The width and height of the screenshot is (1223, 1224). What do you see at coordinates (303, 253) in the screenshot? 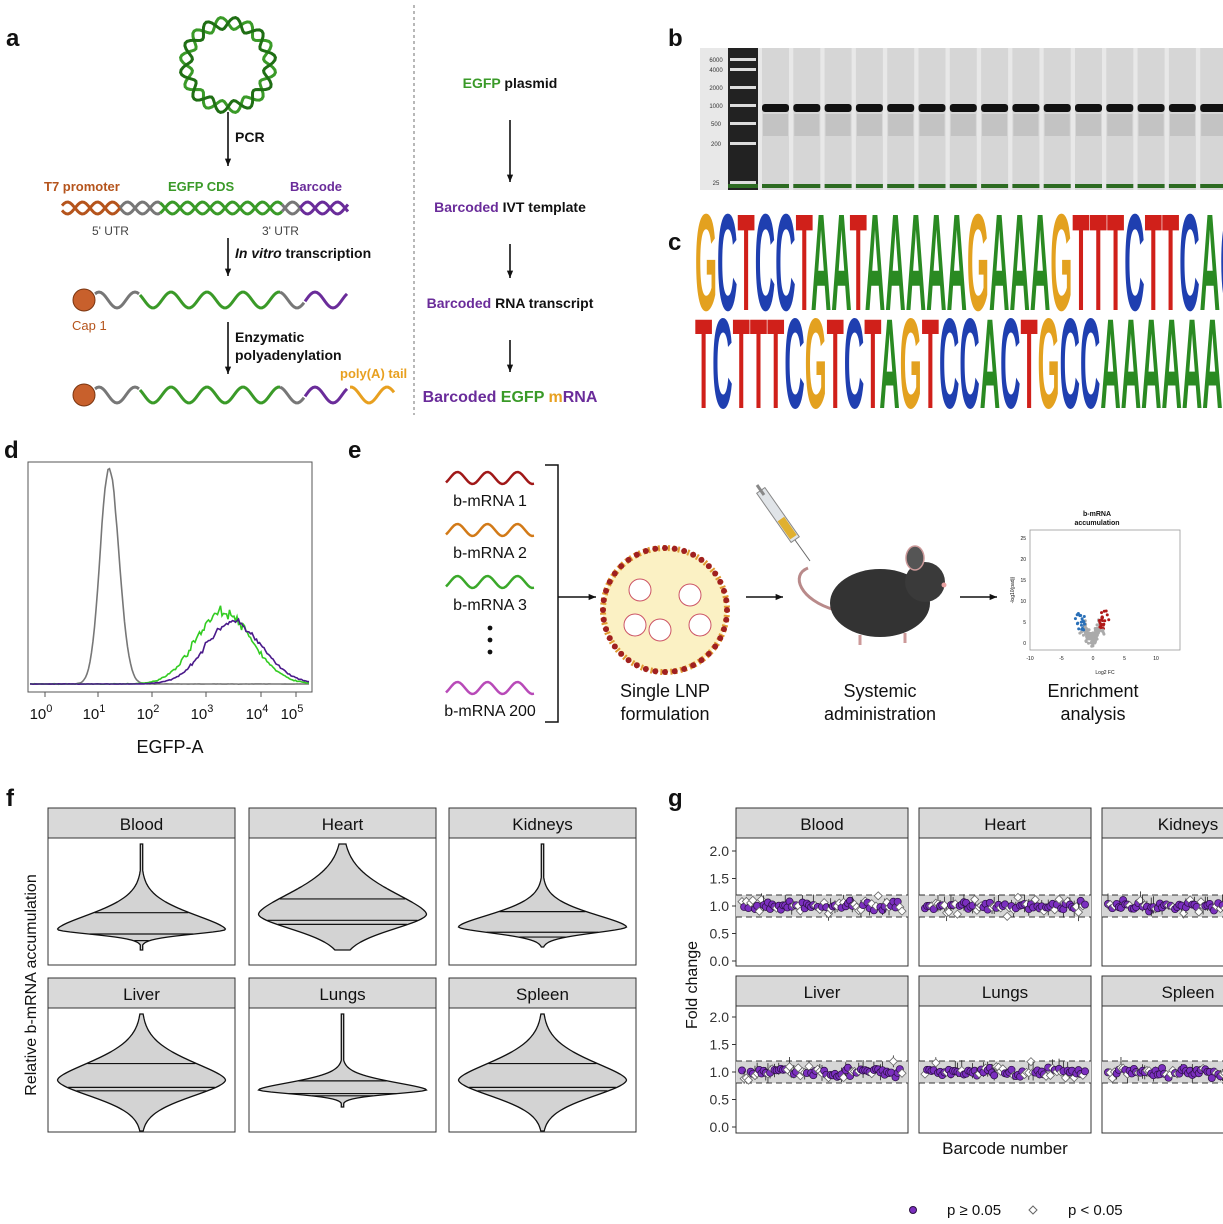
I see `step-label: In vitro transcription` at bounding box center [303, 253].